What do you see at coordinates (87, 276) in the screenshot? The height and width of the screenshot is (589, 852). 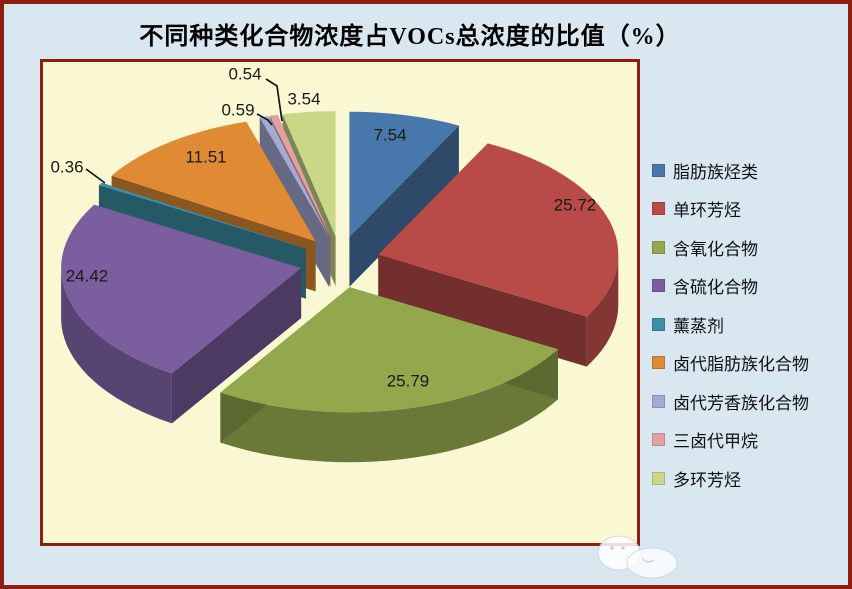 I see `value-label: 24.42` at bounding box center [87, 276].